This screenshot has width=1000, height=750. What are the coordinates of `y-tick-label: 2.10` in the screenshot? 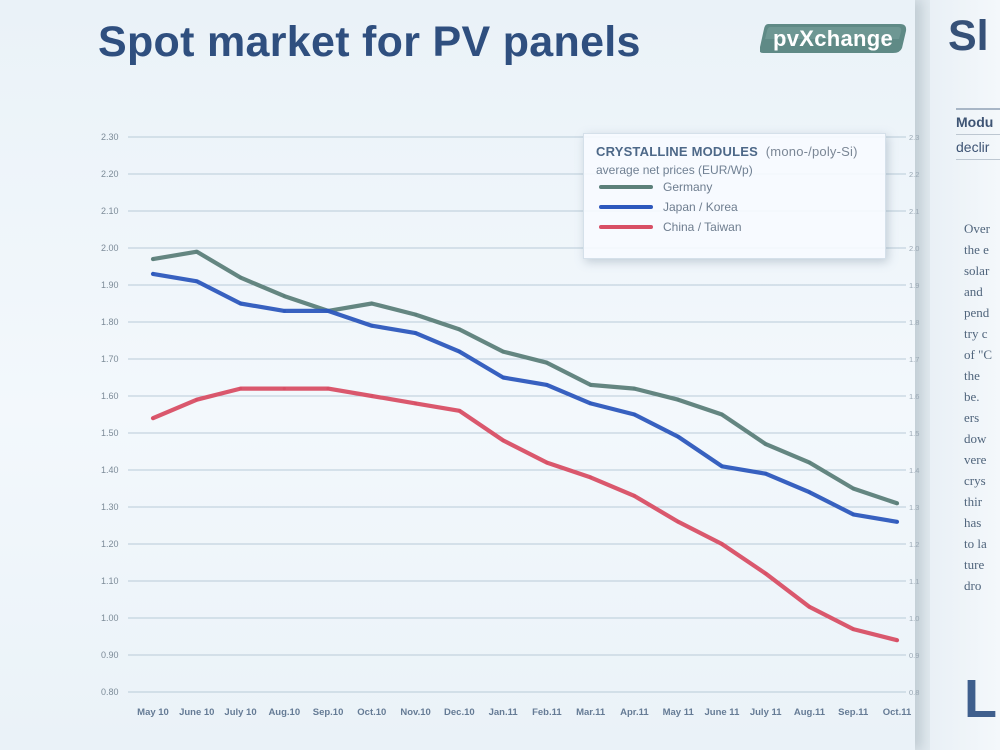 It's located at (110, 211).